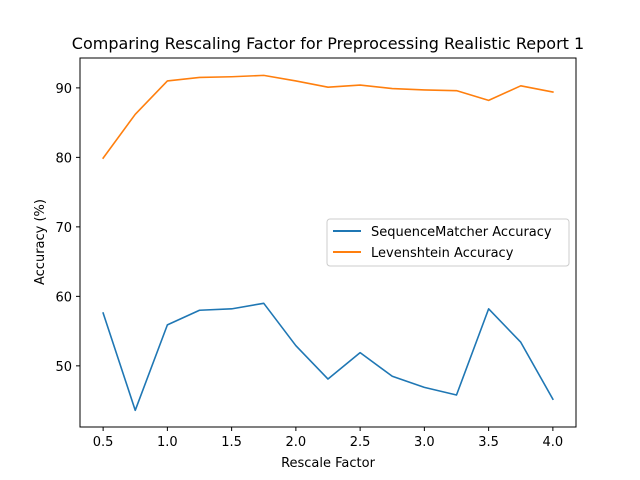  What do you see at coordinates (328, 117) in the screenshot?
I see `series-line-levenshtein` at bounding box center [328, 117].